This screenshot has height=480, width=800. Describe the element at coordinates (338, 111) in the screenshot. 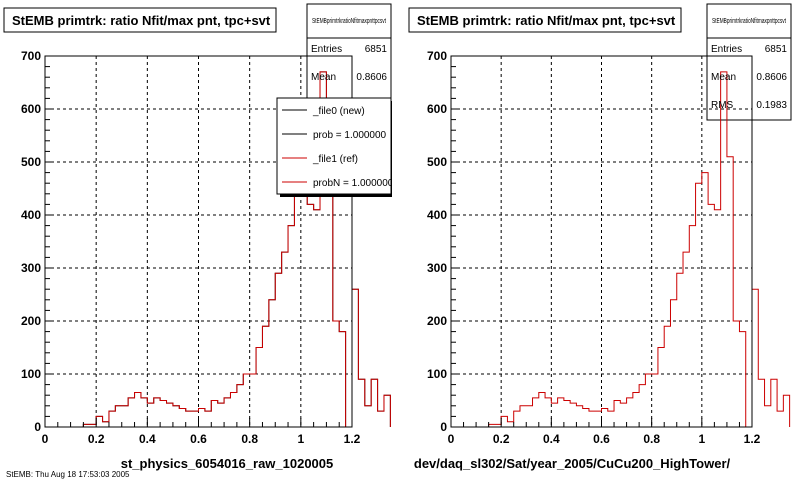

I see `legend-entry-label: _file0 (new)` at that location.